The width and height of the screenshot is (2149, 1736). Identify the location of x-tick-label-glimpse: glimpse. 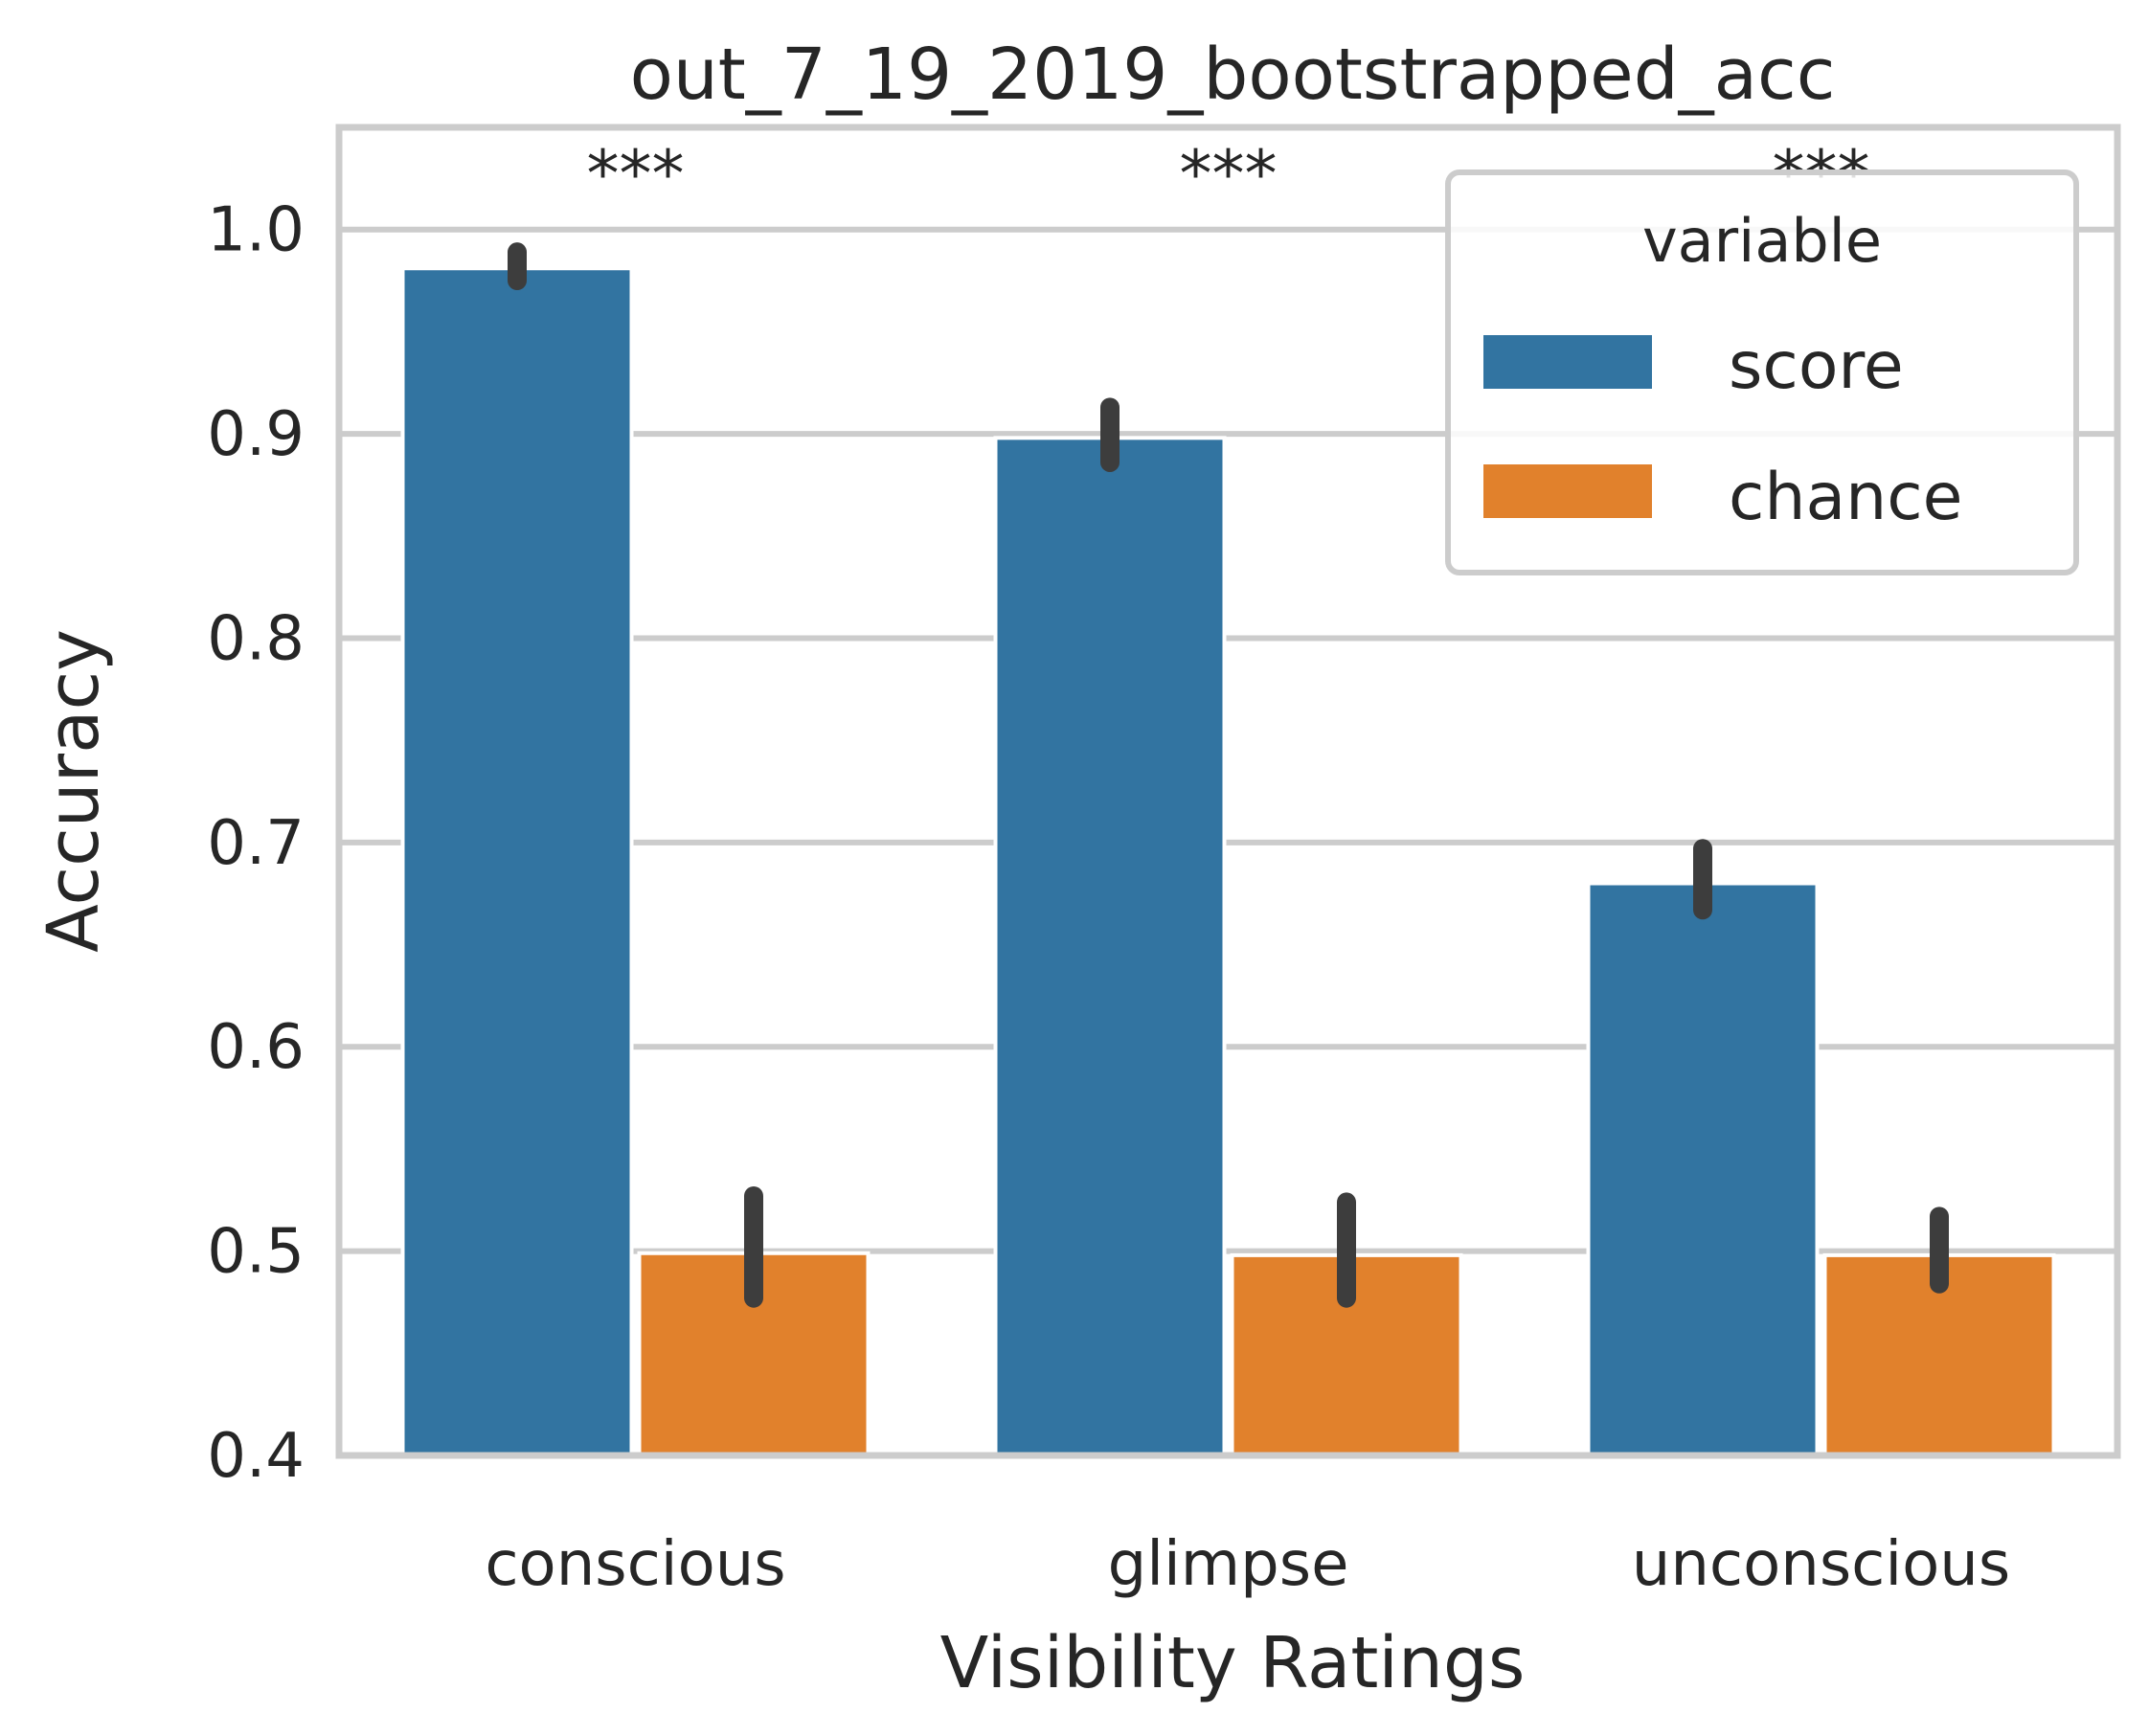
(1228, 1564).